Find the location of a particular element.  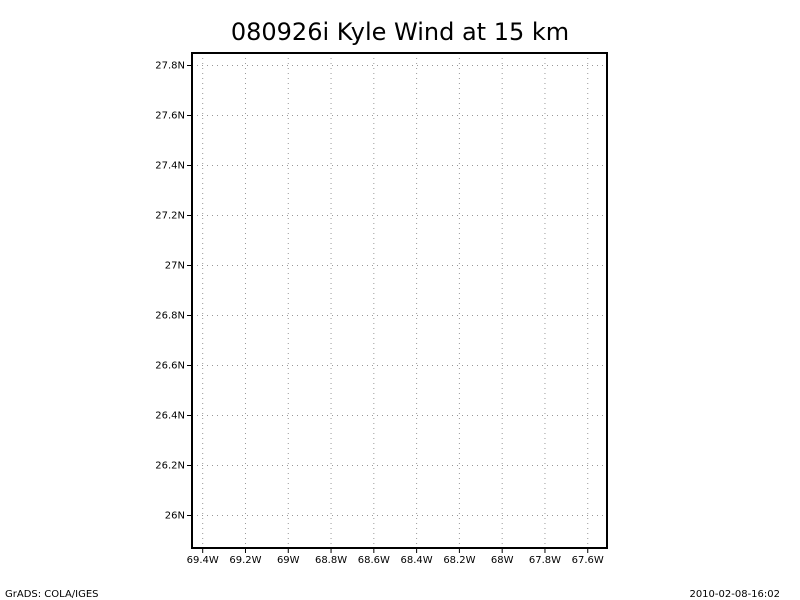

y-tick-label: 26.2N is located at coordinates (170, 466).